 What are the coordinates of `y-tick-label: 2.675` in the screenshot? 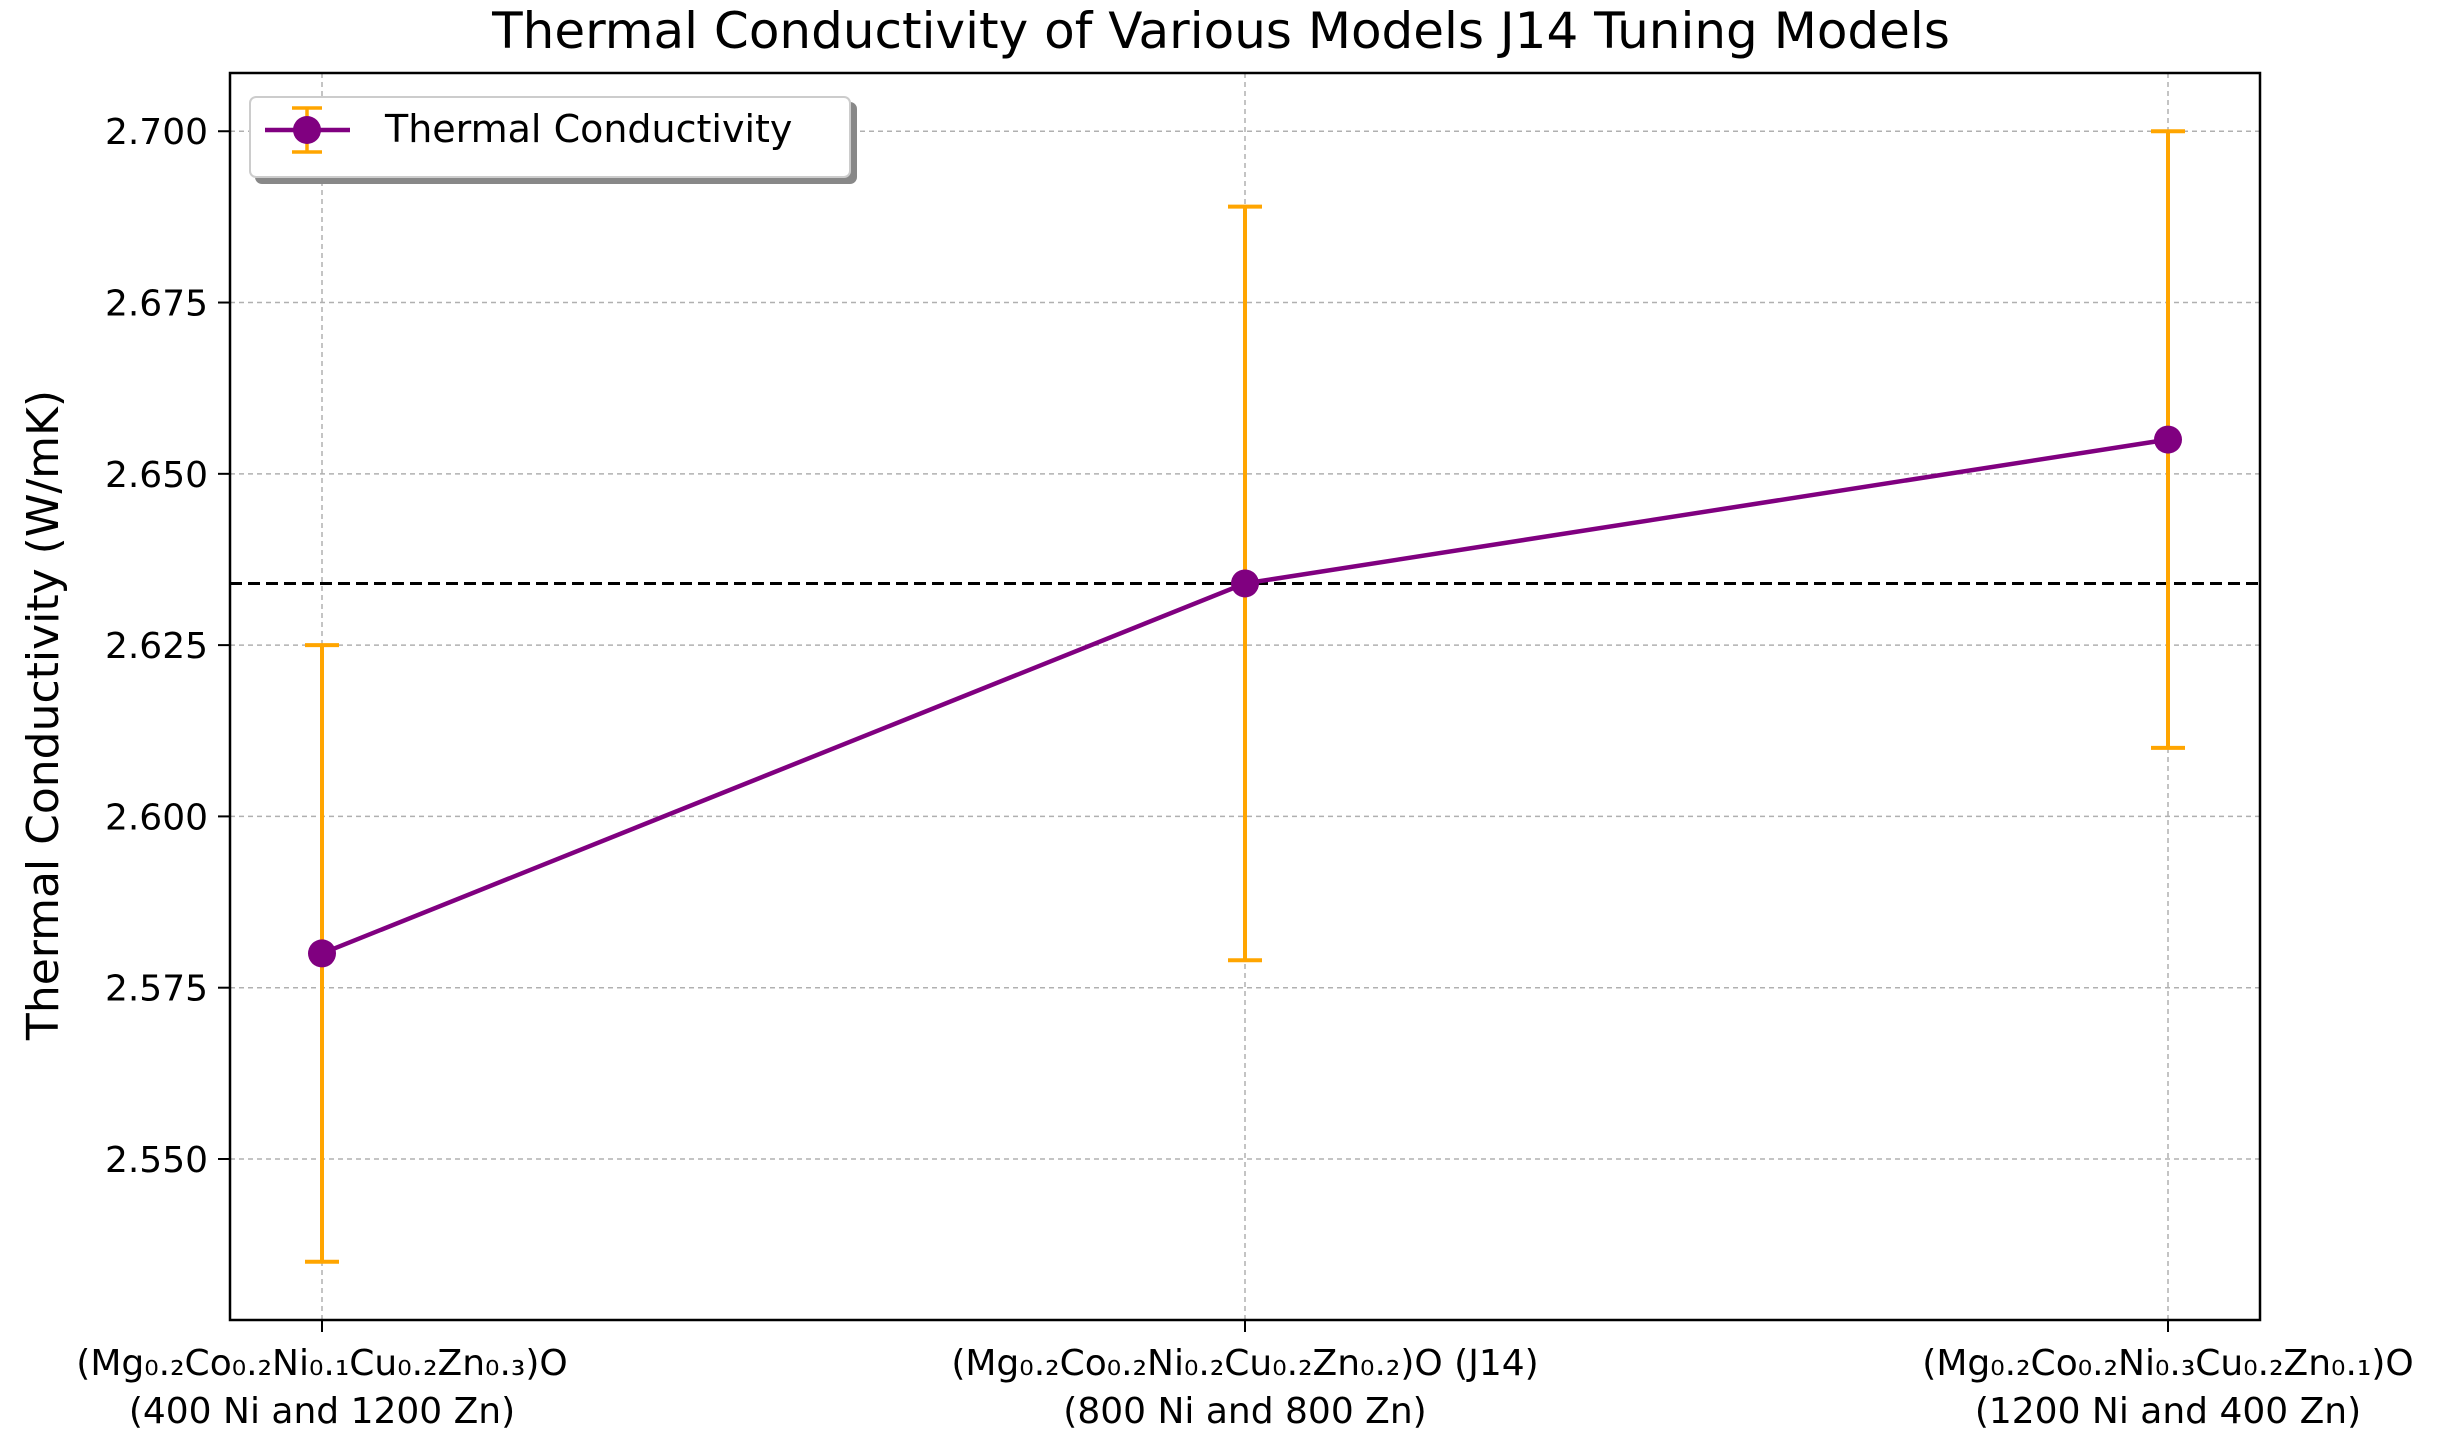 It's located at (156, 304).